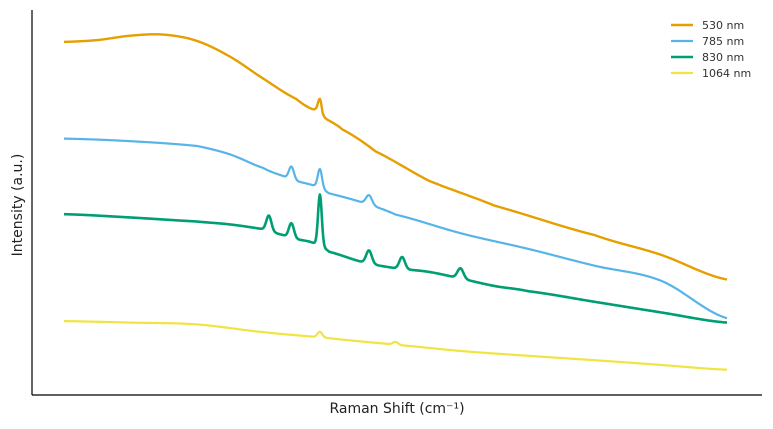 The height and width of the screenshot is (429, 773). I want to click on legend-label: 830 nm, so click(723, 57).